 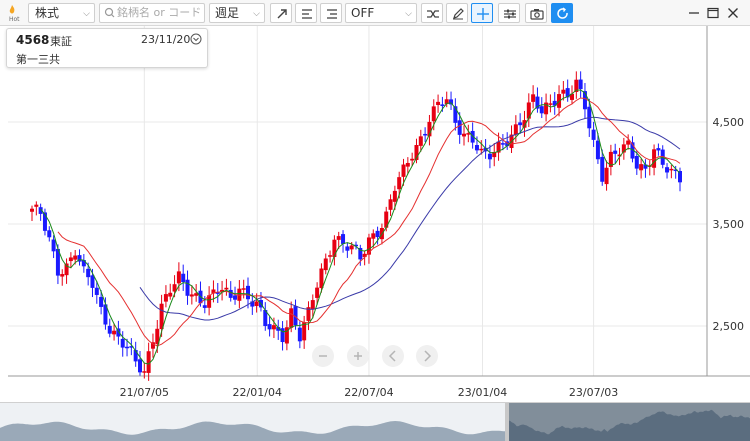 What do you see at coordinates (432, 13) in the screenshot?
I see `shuffle-button` at bounding box center [432, 13].